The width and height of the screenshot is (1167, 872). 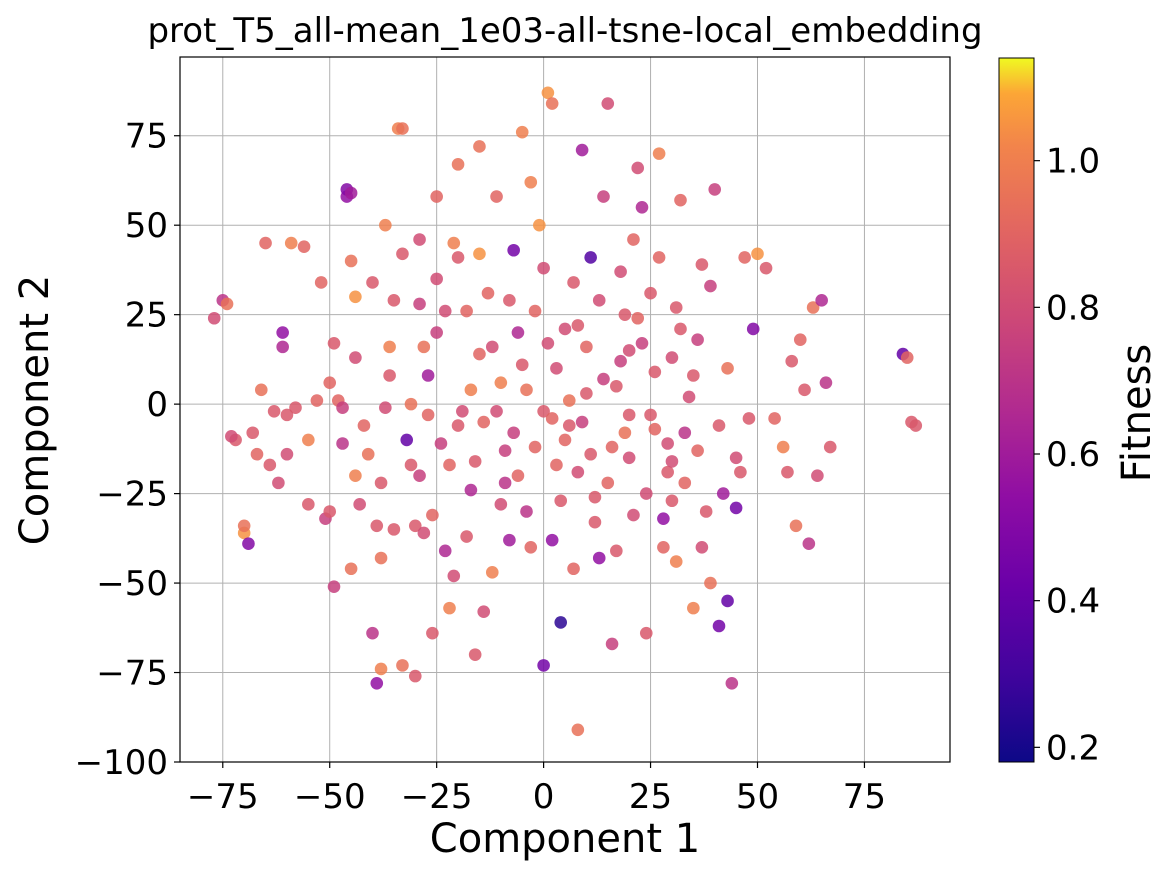 What do you see at coordinates (223, 797) in the screenshot?
I see `x-tick-label: −75` at bounding box center [223, 797].